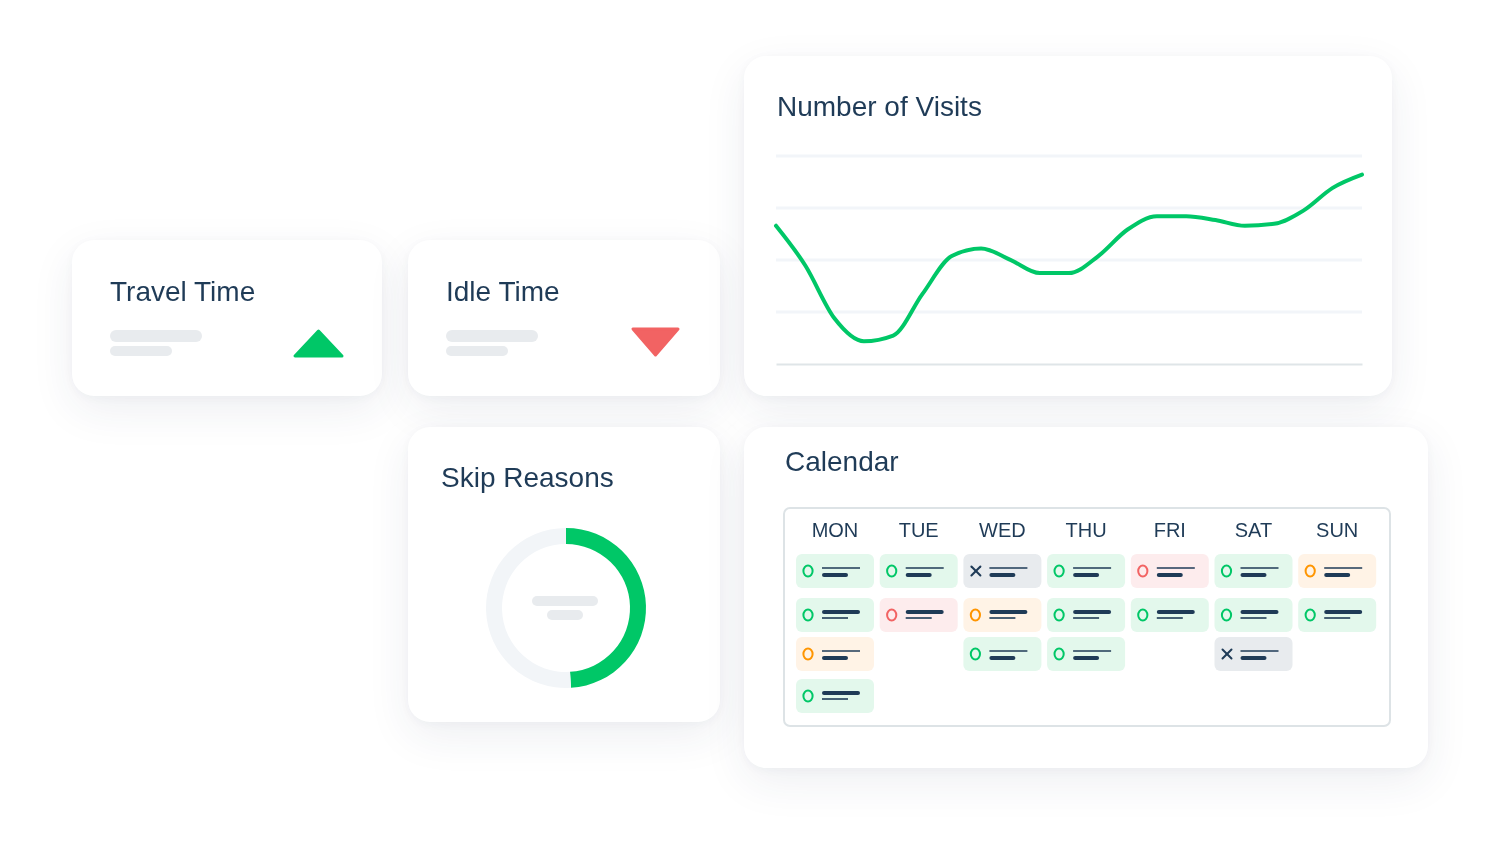 This screenshot has height=856, width=1500. What do you see at coordinates (918, 530) in the screenshot?
I see `category-label: TUE` at bounding box center [918, 530].